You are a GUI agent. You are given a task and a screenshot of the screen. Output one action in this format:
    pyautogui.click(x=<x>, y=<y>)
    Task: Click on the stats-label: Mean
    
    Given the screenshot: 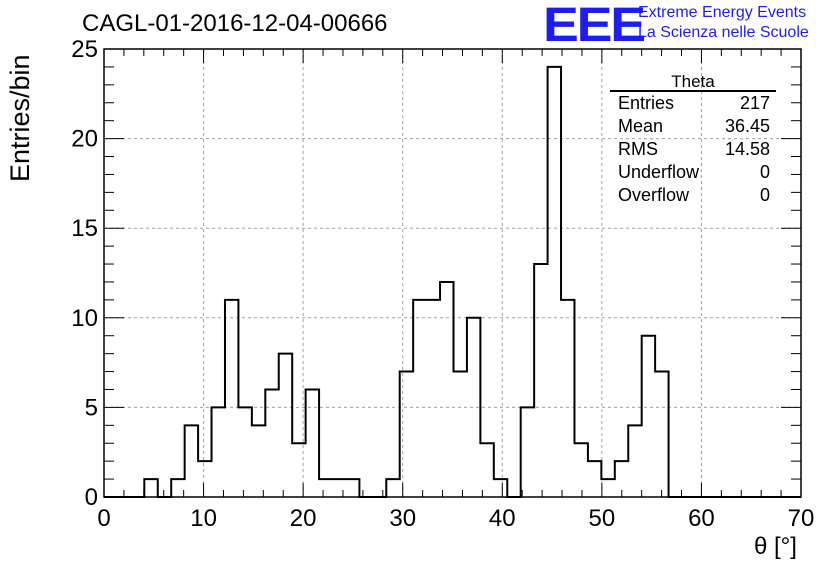 What is the action you would take?
    pyautogui.click(x=641, y=126)
    